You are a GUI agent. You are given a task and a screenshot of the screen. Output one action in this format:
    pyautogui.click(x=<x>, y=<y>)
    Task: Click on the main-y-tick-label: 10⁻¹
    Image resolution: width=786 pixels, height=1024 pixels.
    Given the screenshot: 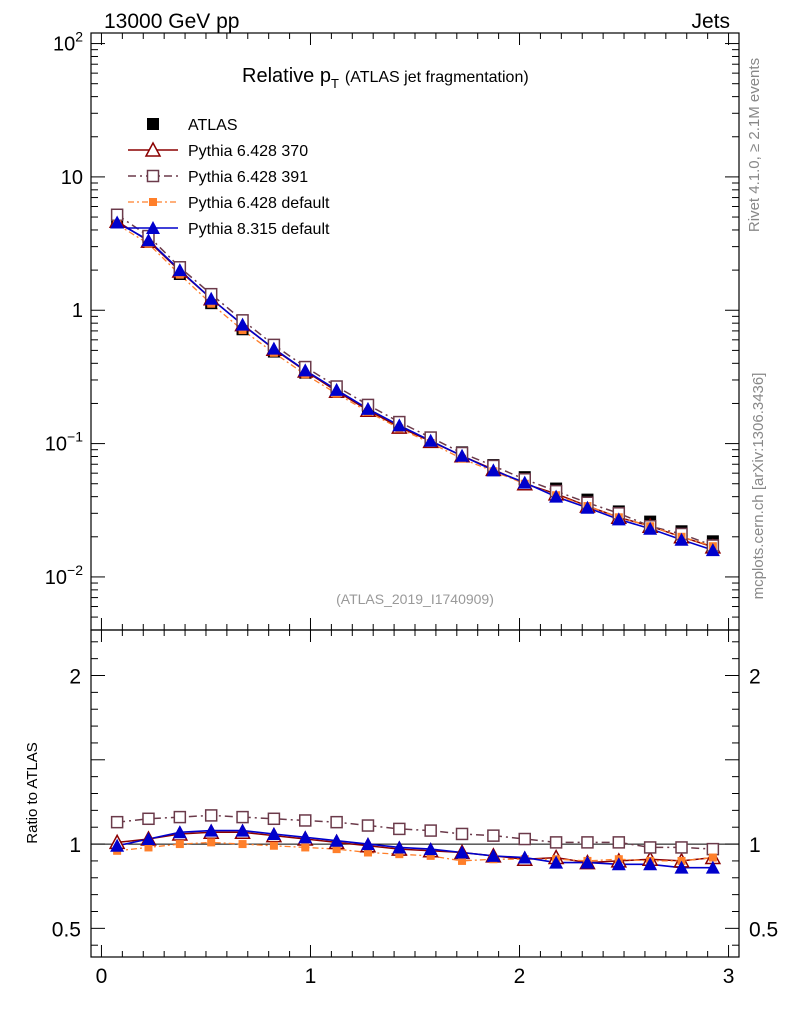 What is the action you would take?
    pyautogui.click(x=64, y=442)
    